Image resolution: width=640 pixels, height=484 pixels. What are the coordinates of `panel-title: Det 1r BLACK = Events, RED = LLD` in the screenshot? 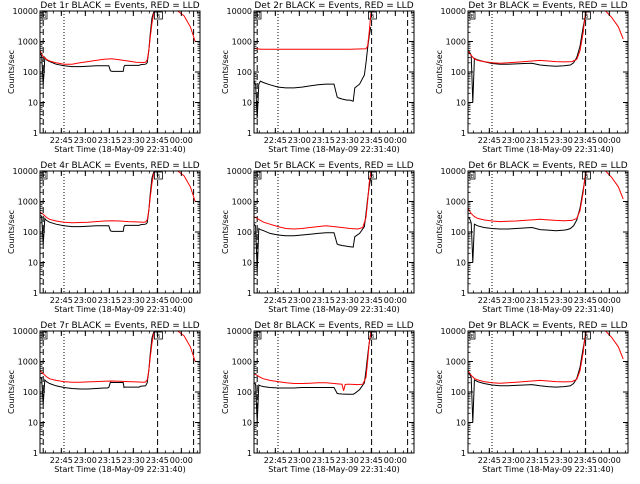 It's located at (119, 6).